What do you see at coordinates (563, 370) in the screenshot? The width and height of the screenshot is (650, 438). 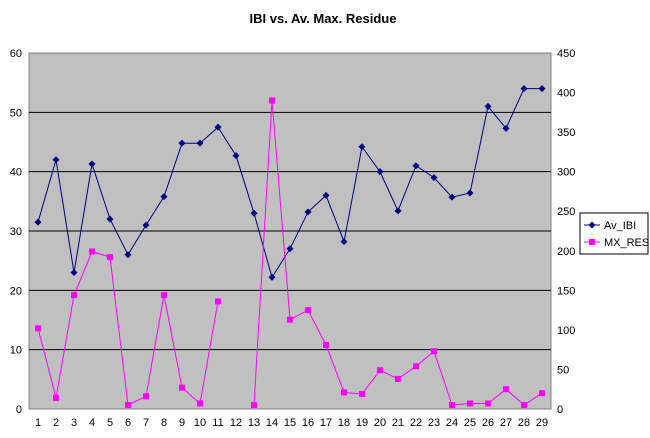 I see `right-tick-label: 50` at bounding box center [563, 370].